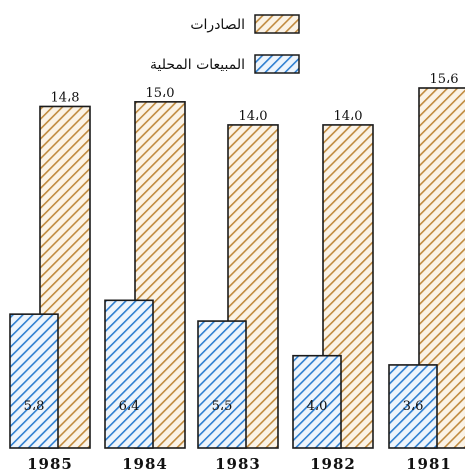 The height and width of the screenshot is (475, 465). I want to click on category-label-1985: 1985, so click(50, 464).